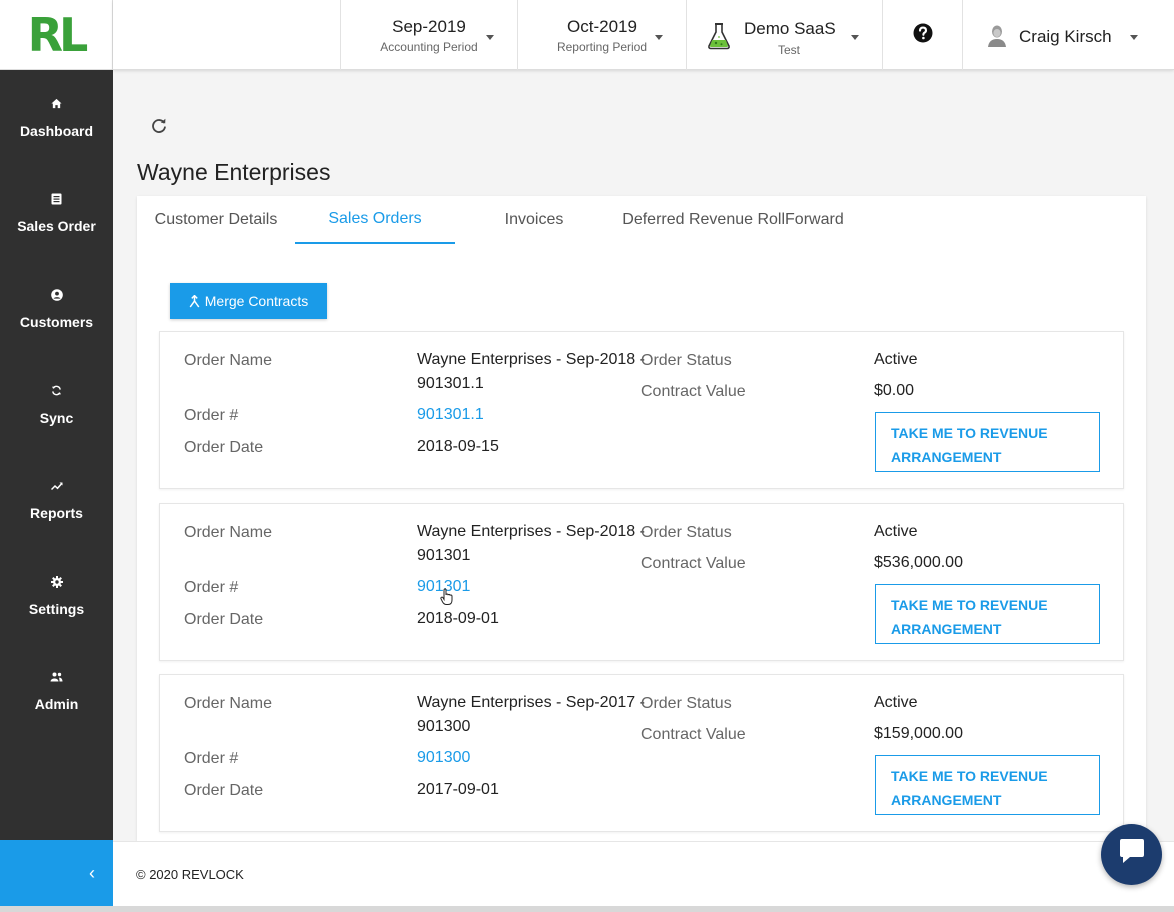  I want to click on order-date-value: 2018-09-01, so click(458, 618).